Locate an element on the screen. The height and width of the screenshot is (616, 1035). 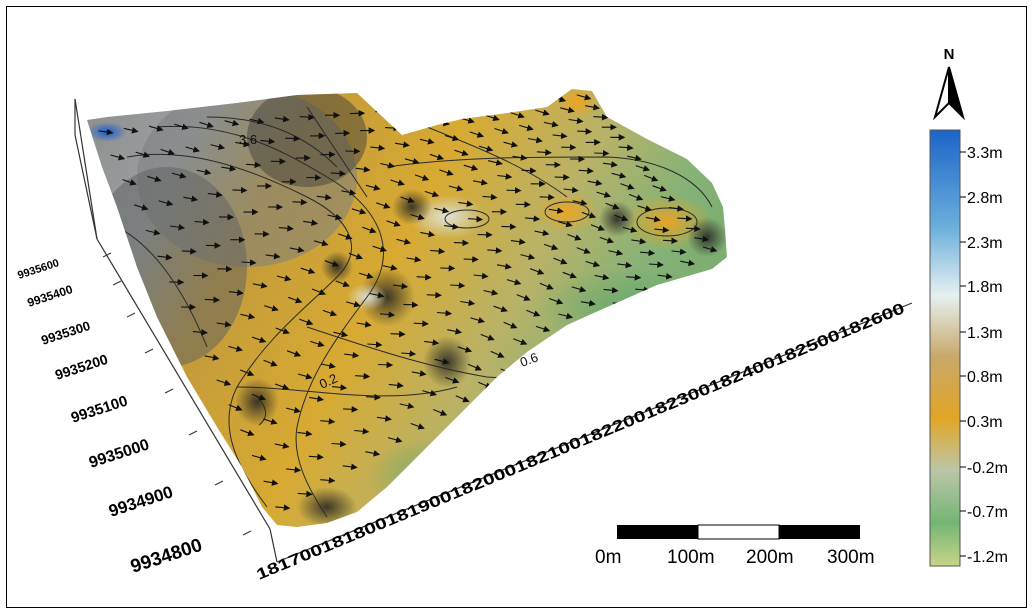
contour-label-1: 3.6 is located at coordinates (248, 139).